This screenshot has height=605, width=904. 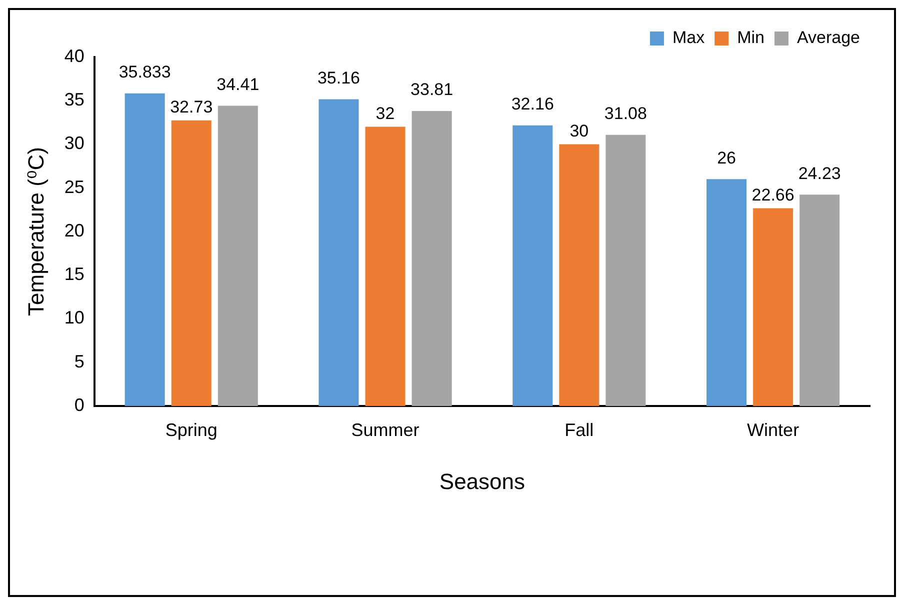 What do you see at coordinates (74, 186) in the screenshot?
I see `y-tick-label: 25` at bounding box center [74, 186].